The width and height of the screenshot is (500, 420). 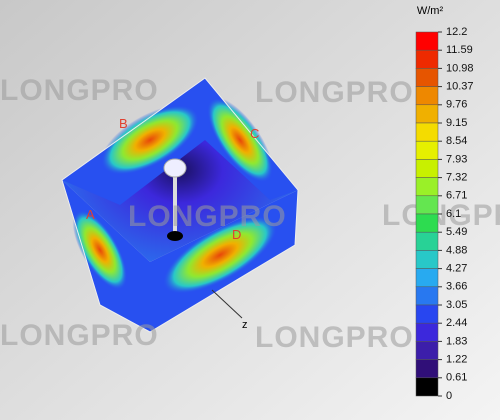 I want to click on lamp, so click(x=175, y=168).